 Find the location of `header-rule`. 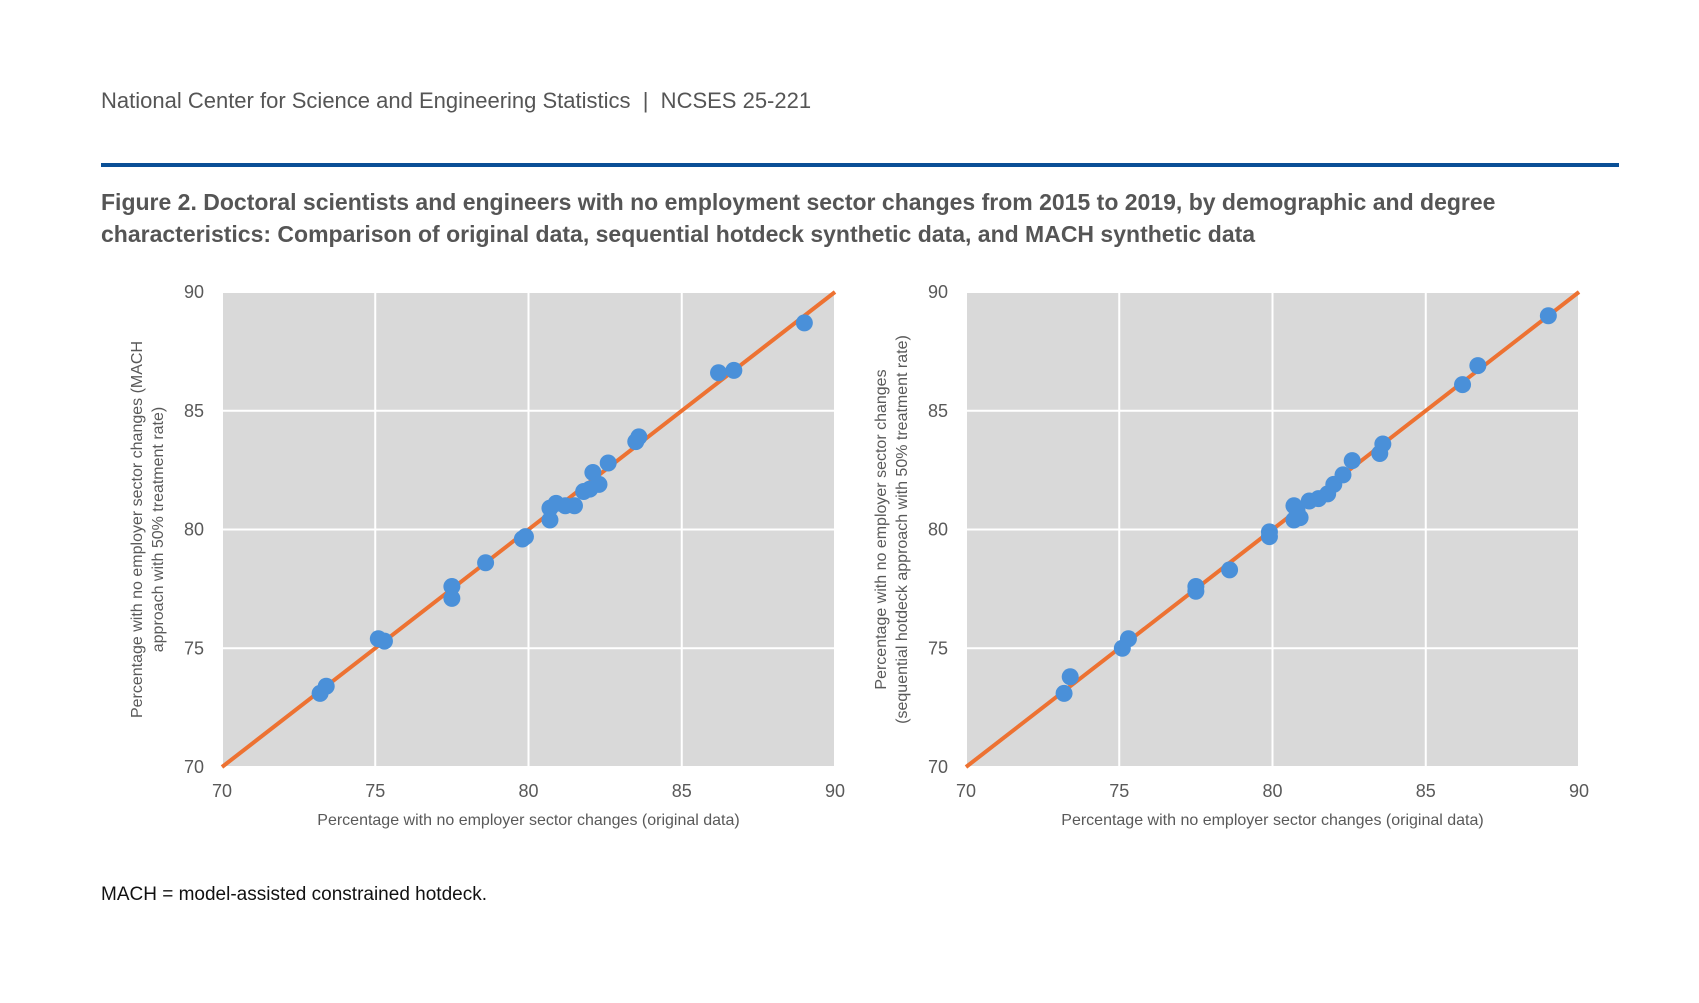

header-rule is located at coordinates (860, 165).